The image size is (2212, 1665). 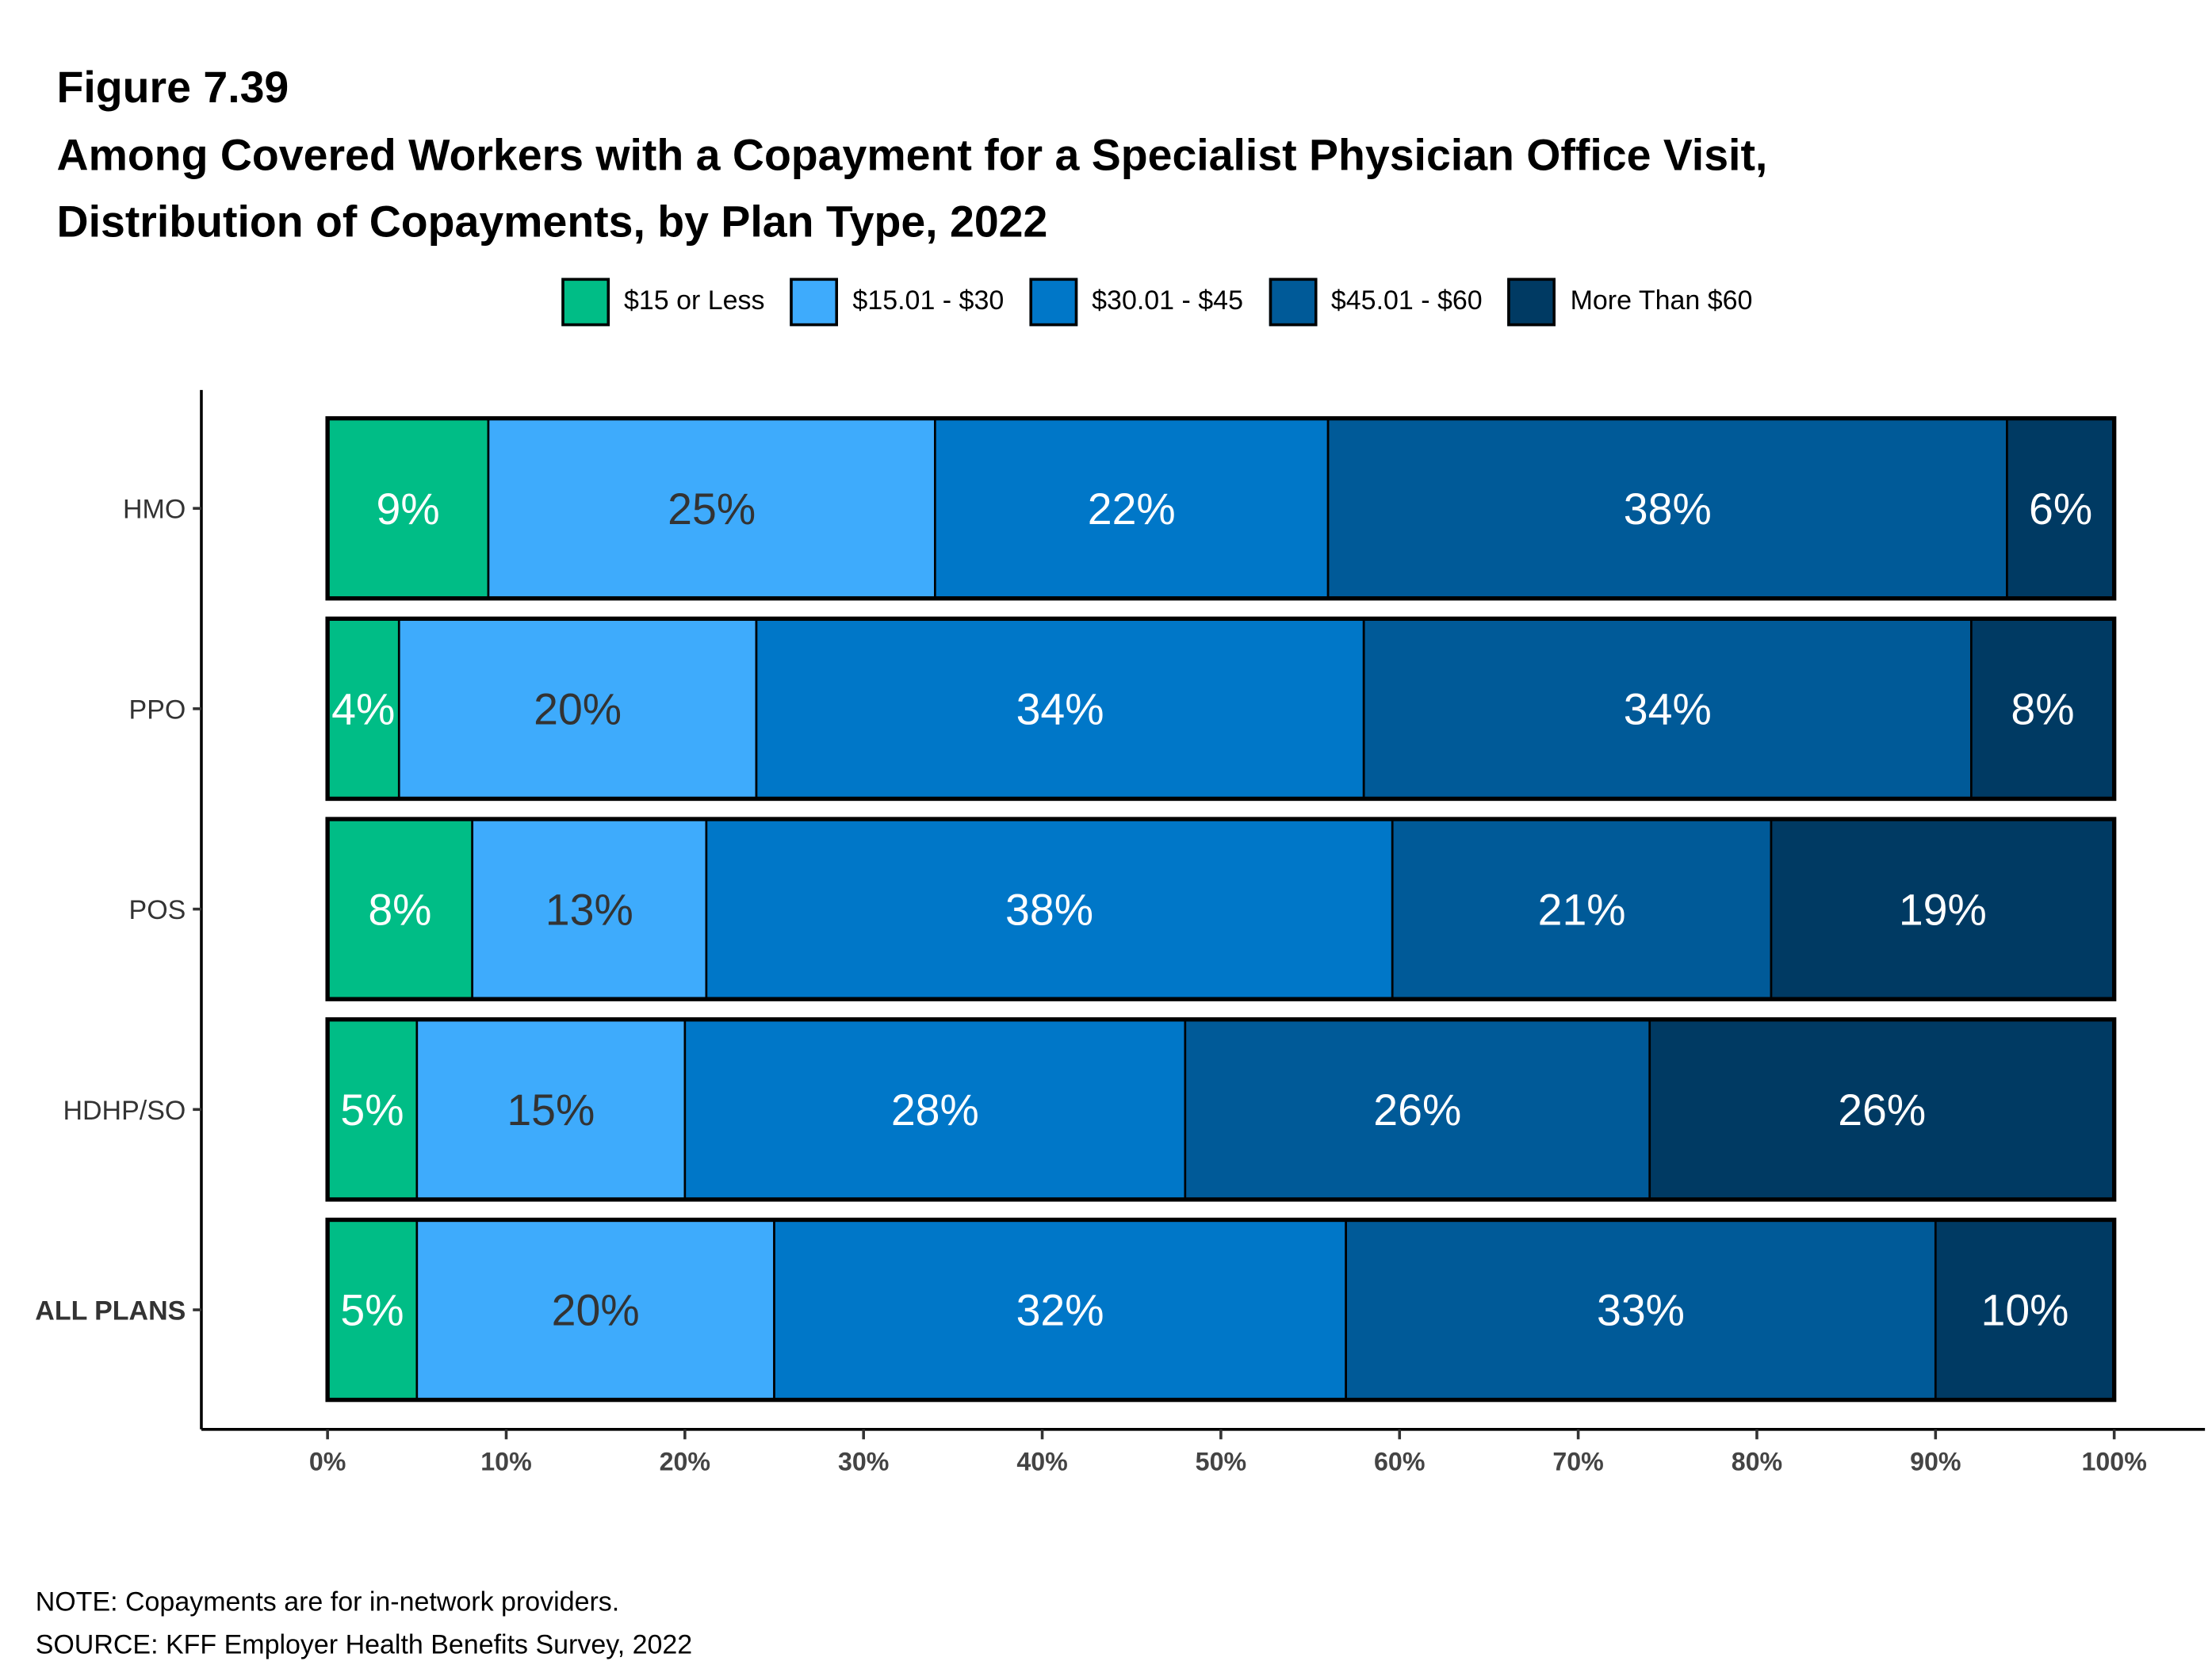 I want to click on data-label: 6%, so click(x=2060, y=509).